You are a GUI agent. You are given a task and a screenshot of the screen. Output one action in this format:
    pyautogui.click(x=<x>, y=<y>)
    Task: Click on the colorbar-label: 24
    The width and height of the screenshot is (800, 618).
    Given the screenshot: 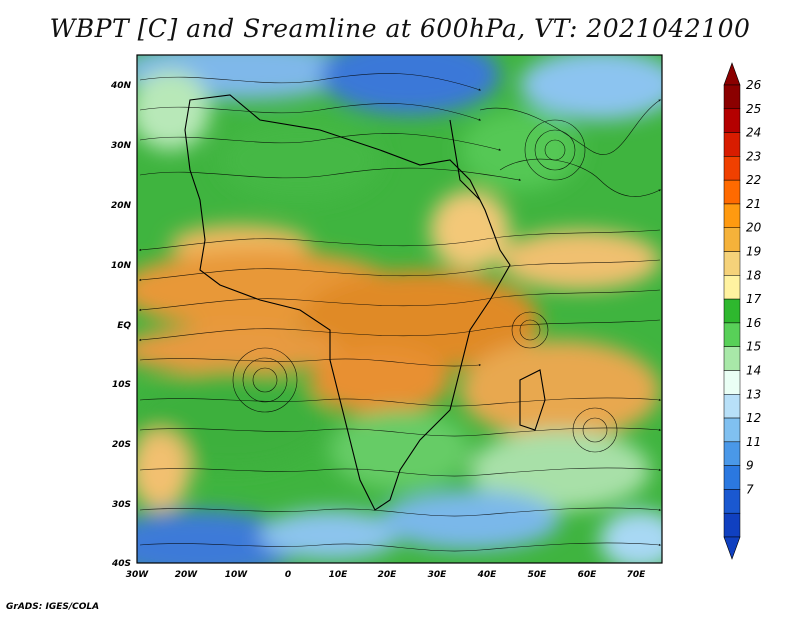 What is the action you would take?
    pyautogui.click(x=753, y=133)
    